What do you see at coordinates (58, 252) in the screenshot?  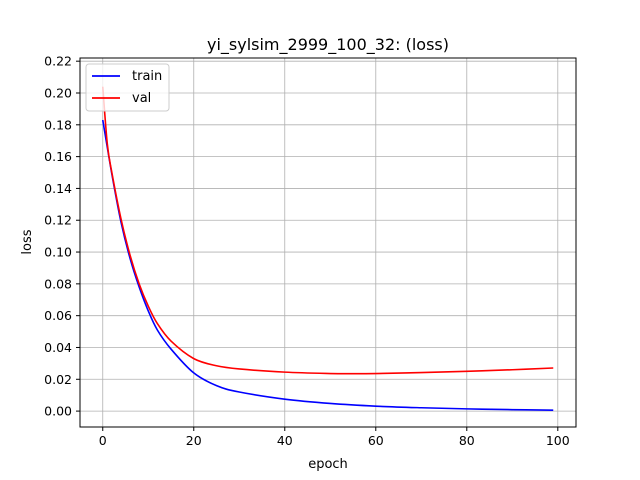 I see `y-tick-label: 0.10` at bounding box center [58, 252].